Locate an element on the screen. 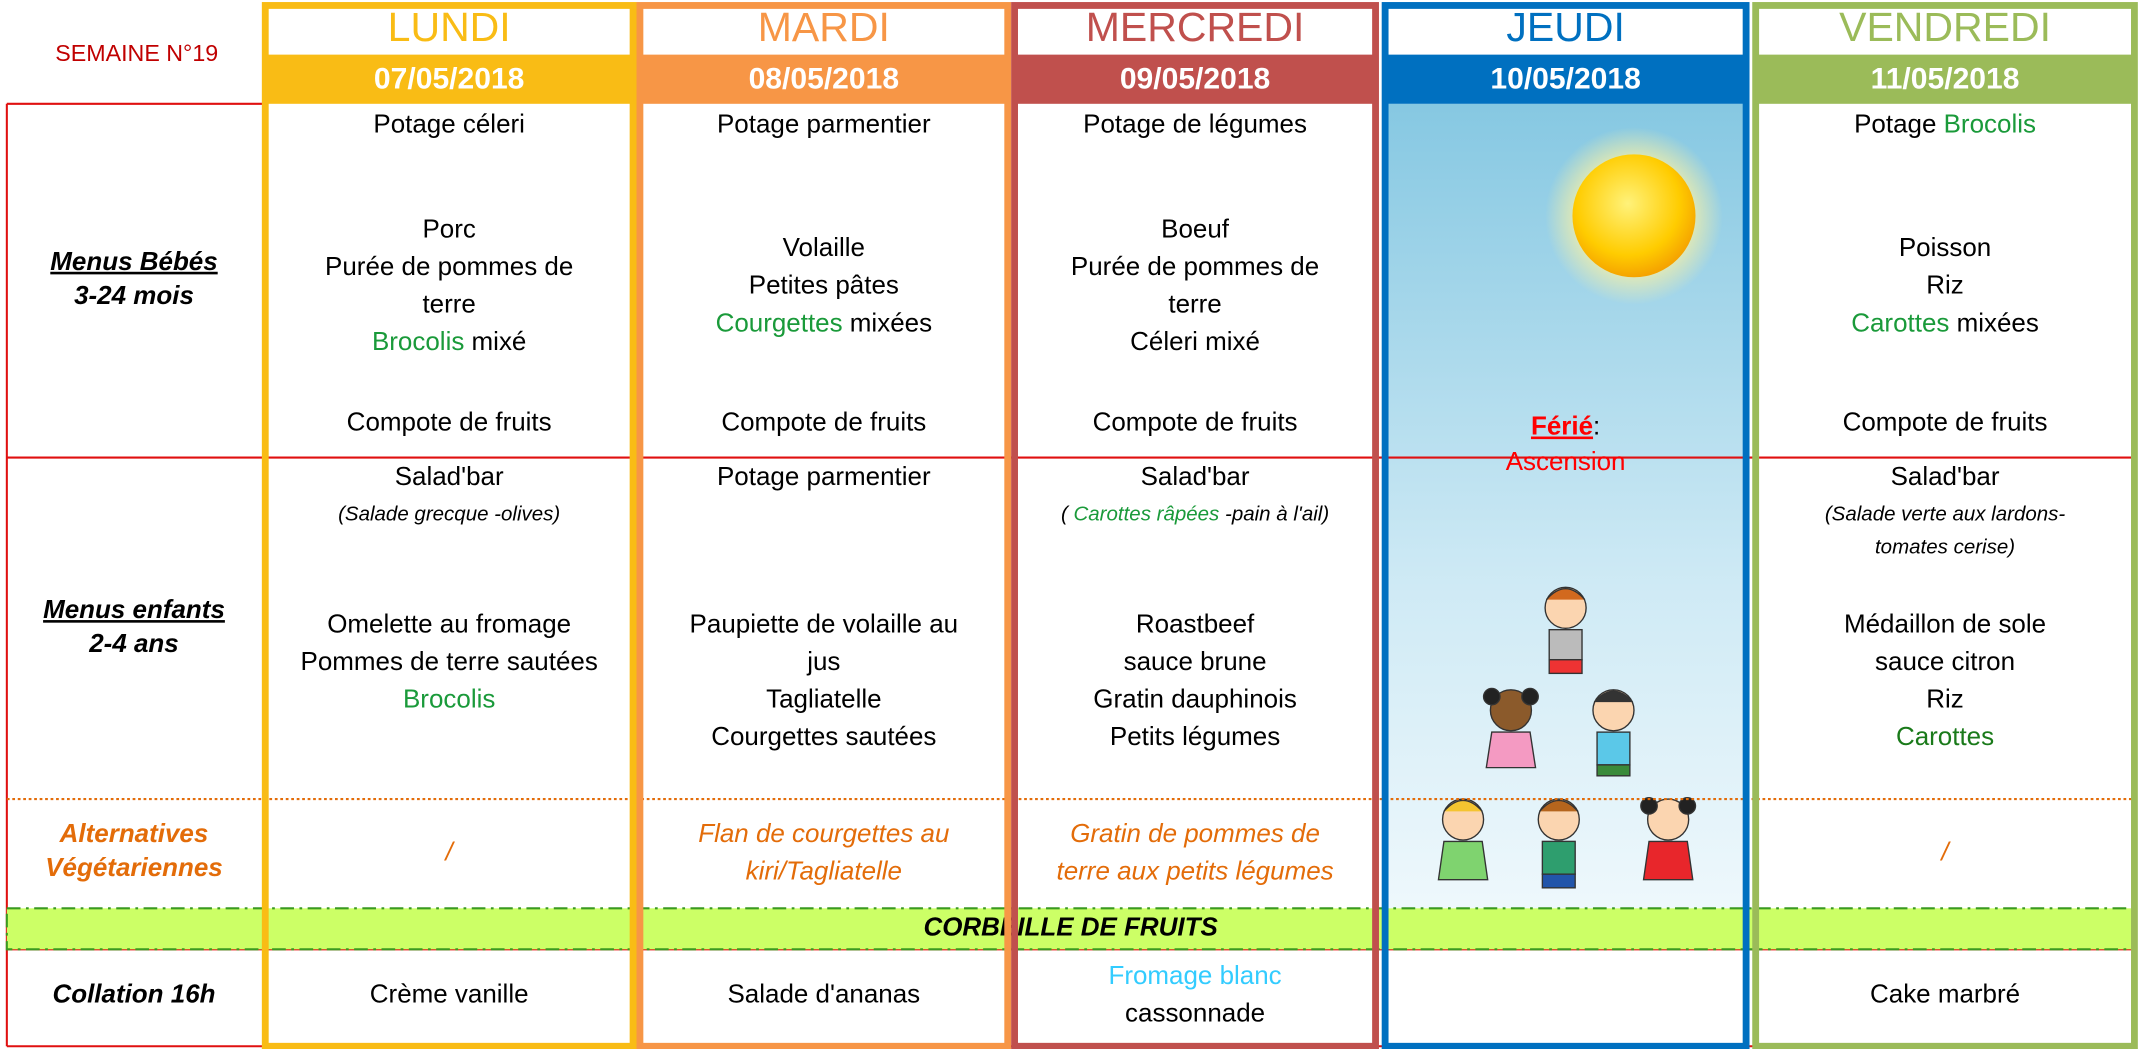  menu-line: Salade d'ananas is located at coordinates (823, 994).